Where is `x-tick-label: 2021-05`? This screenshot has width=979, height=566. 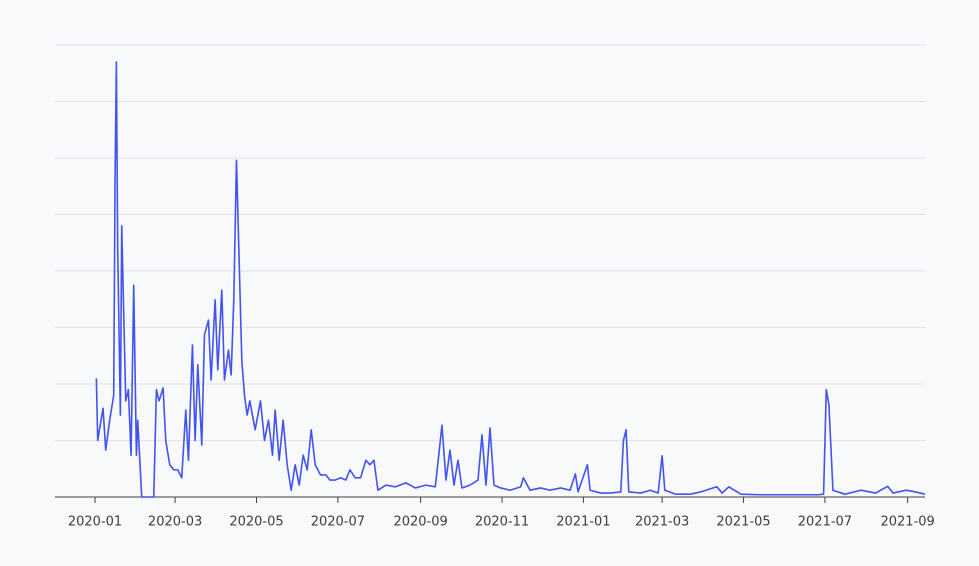
x-tick-label: 2021-05 is located at coordinates (743, 522).